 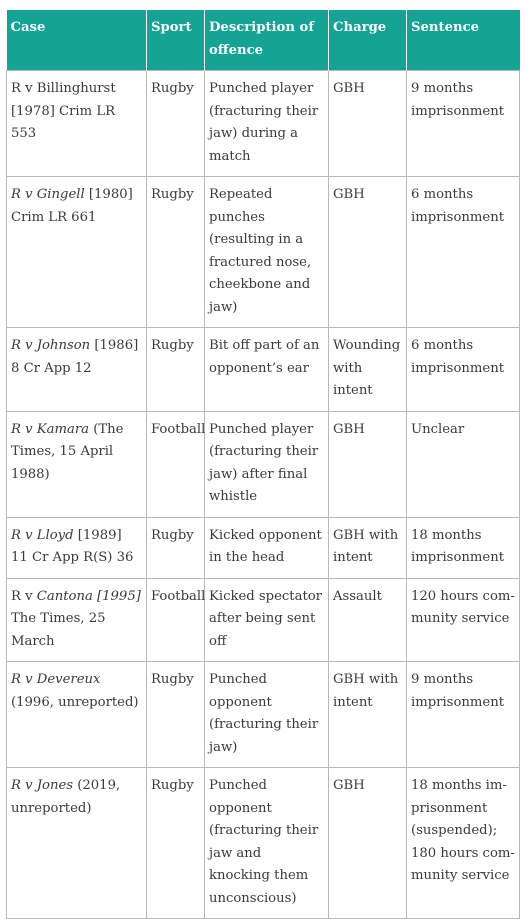 I want to click on header-sport: Sport, so click(x=175, y=40).